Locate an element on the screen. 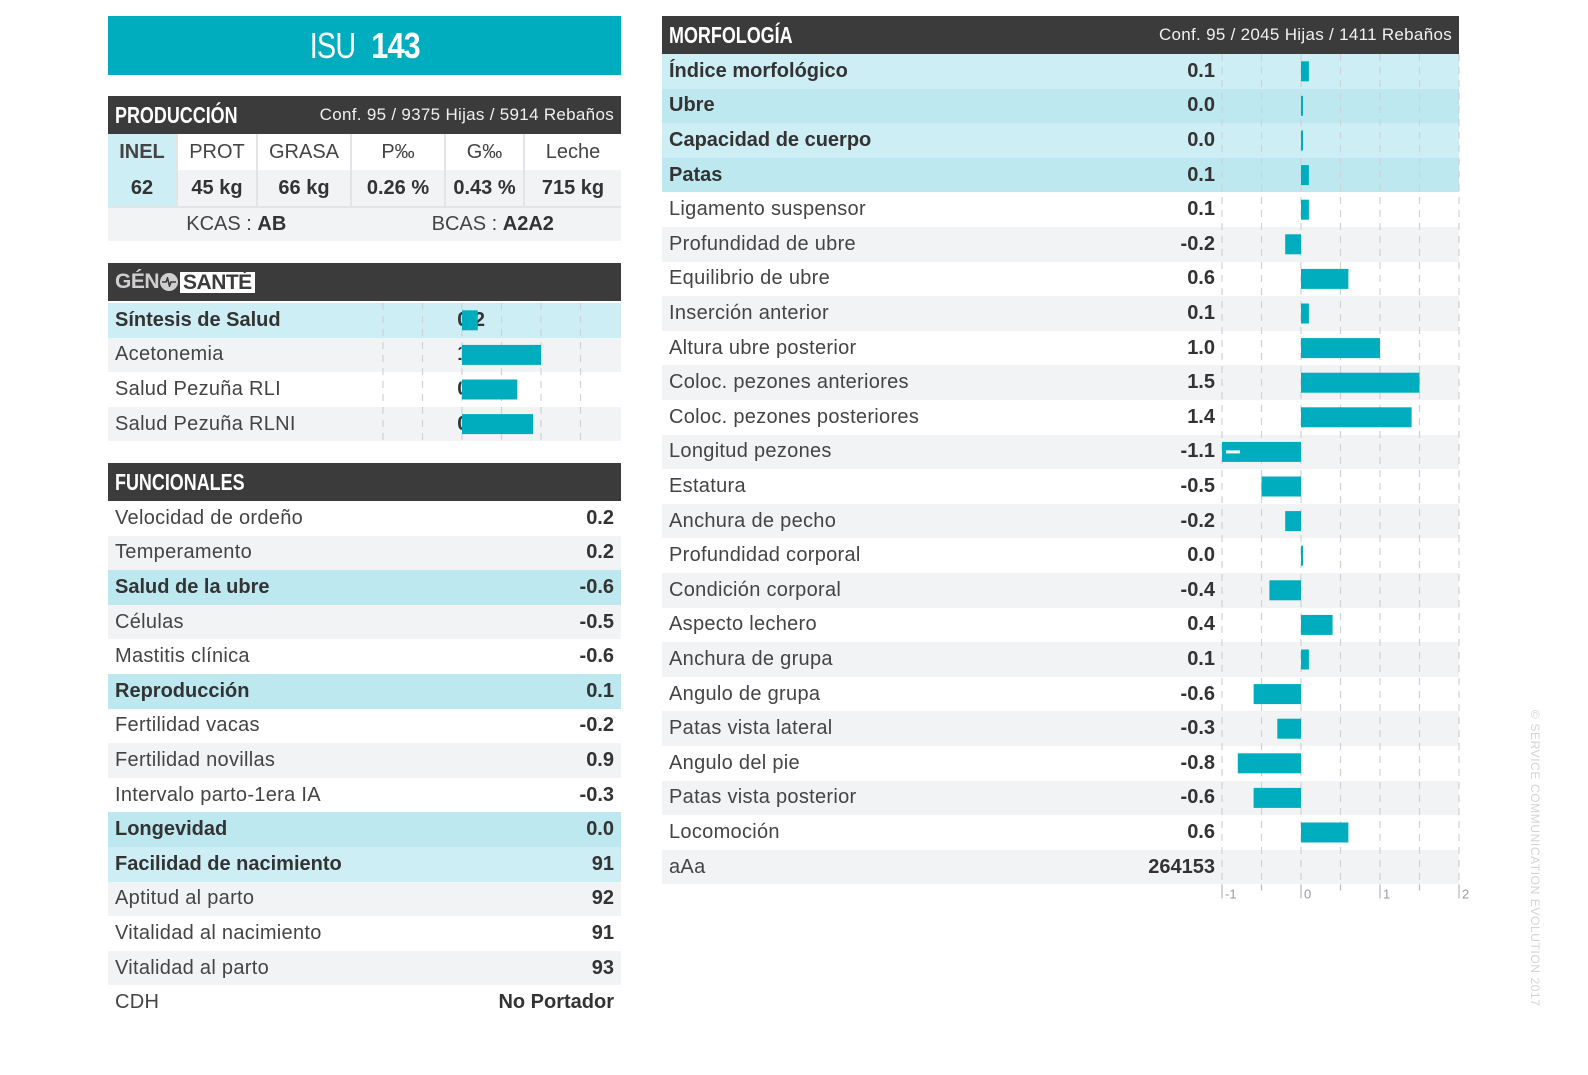 The width and height of the screenshot is (1588, 1075). item-label: Fertilidad novillas is located at coordinates (195, 759).